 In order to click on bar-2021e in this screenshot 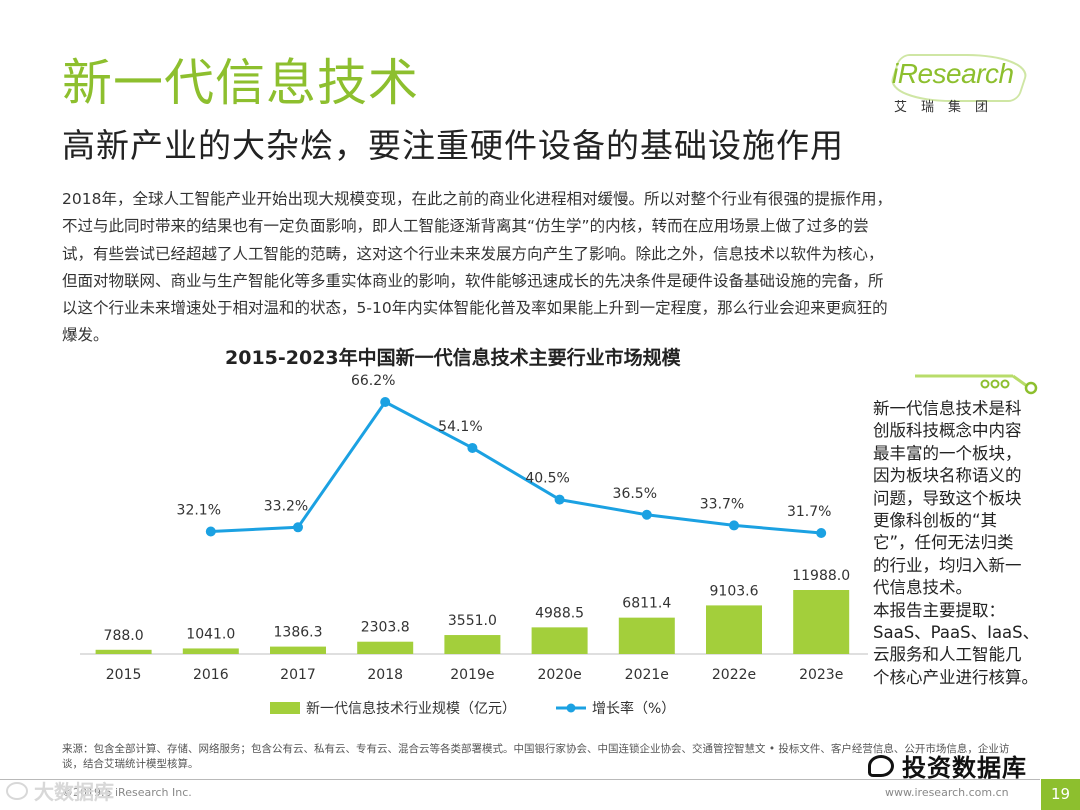, I will do `click(646, 635)`.